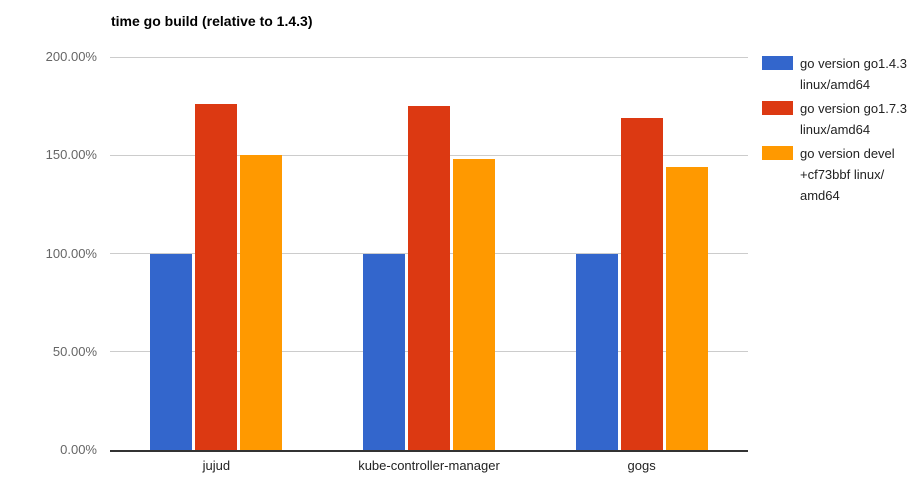 The height and width of the screenshot is (481, 923). I want to click on legend-item-label: go version go1.4.3 linux/amd64, so click(853, 74).